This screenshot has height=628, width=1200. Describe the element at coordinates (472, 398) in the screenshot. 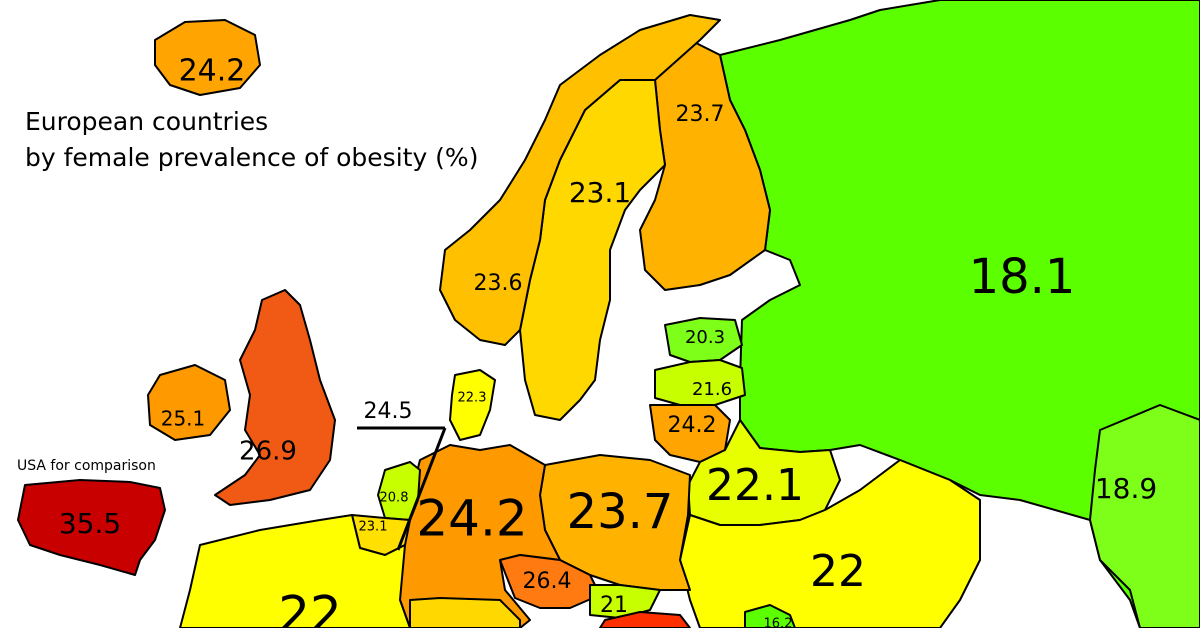

I see `value-denmark: 22.3` at that location.